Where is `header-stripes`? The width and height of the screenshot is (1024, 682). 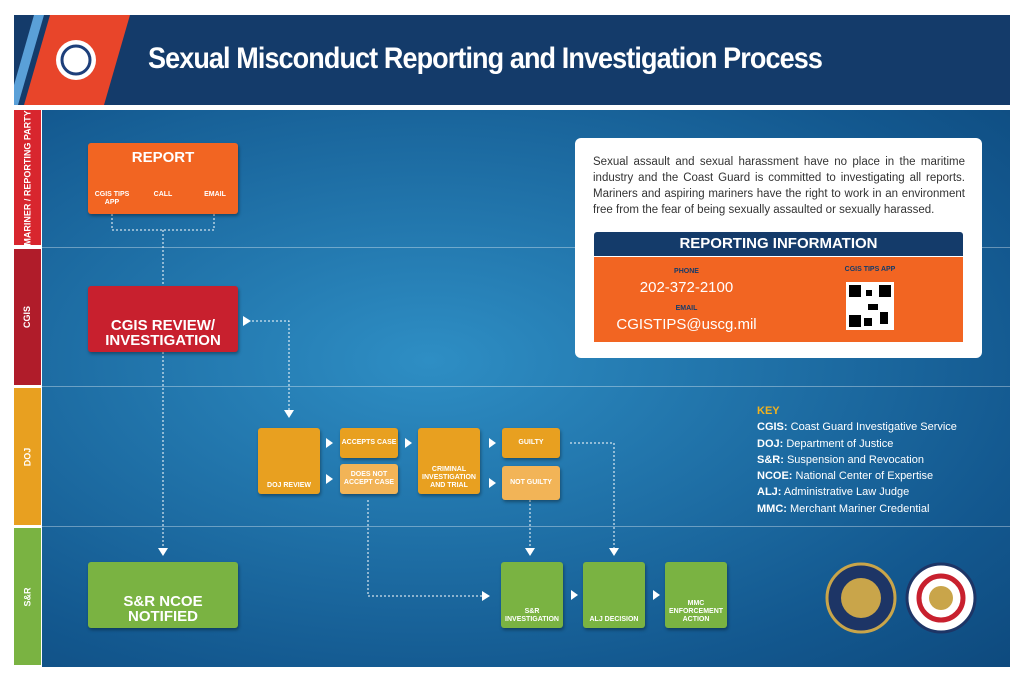 header-stripes is located at coordinates (72, 60).